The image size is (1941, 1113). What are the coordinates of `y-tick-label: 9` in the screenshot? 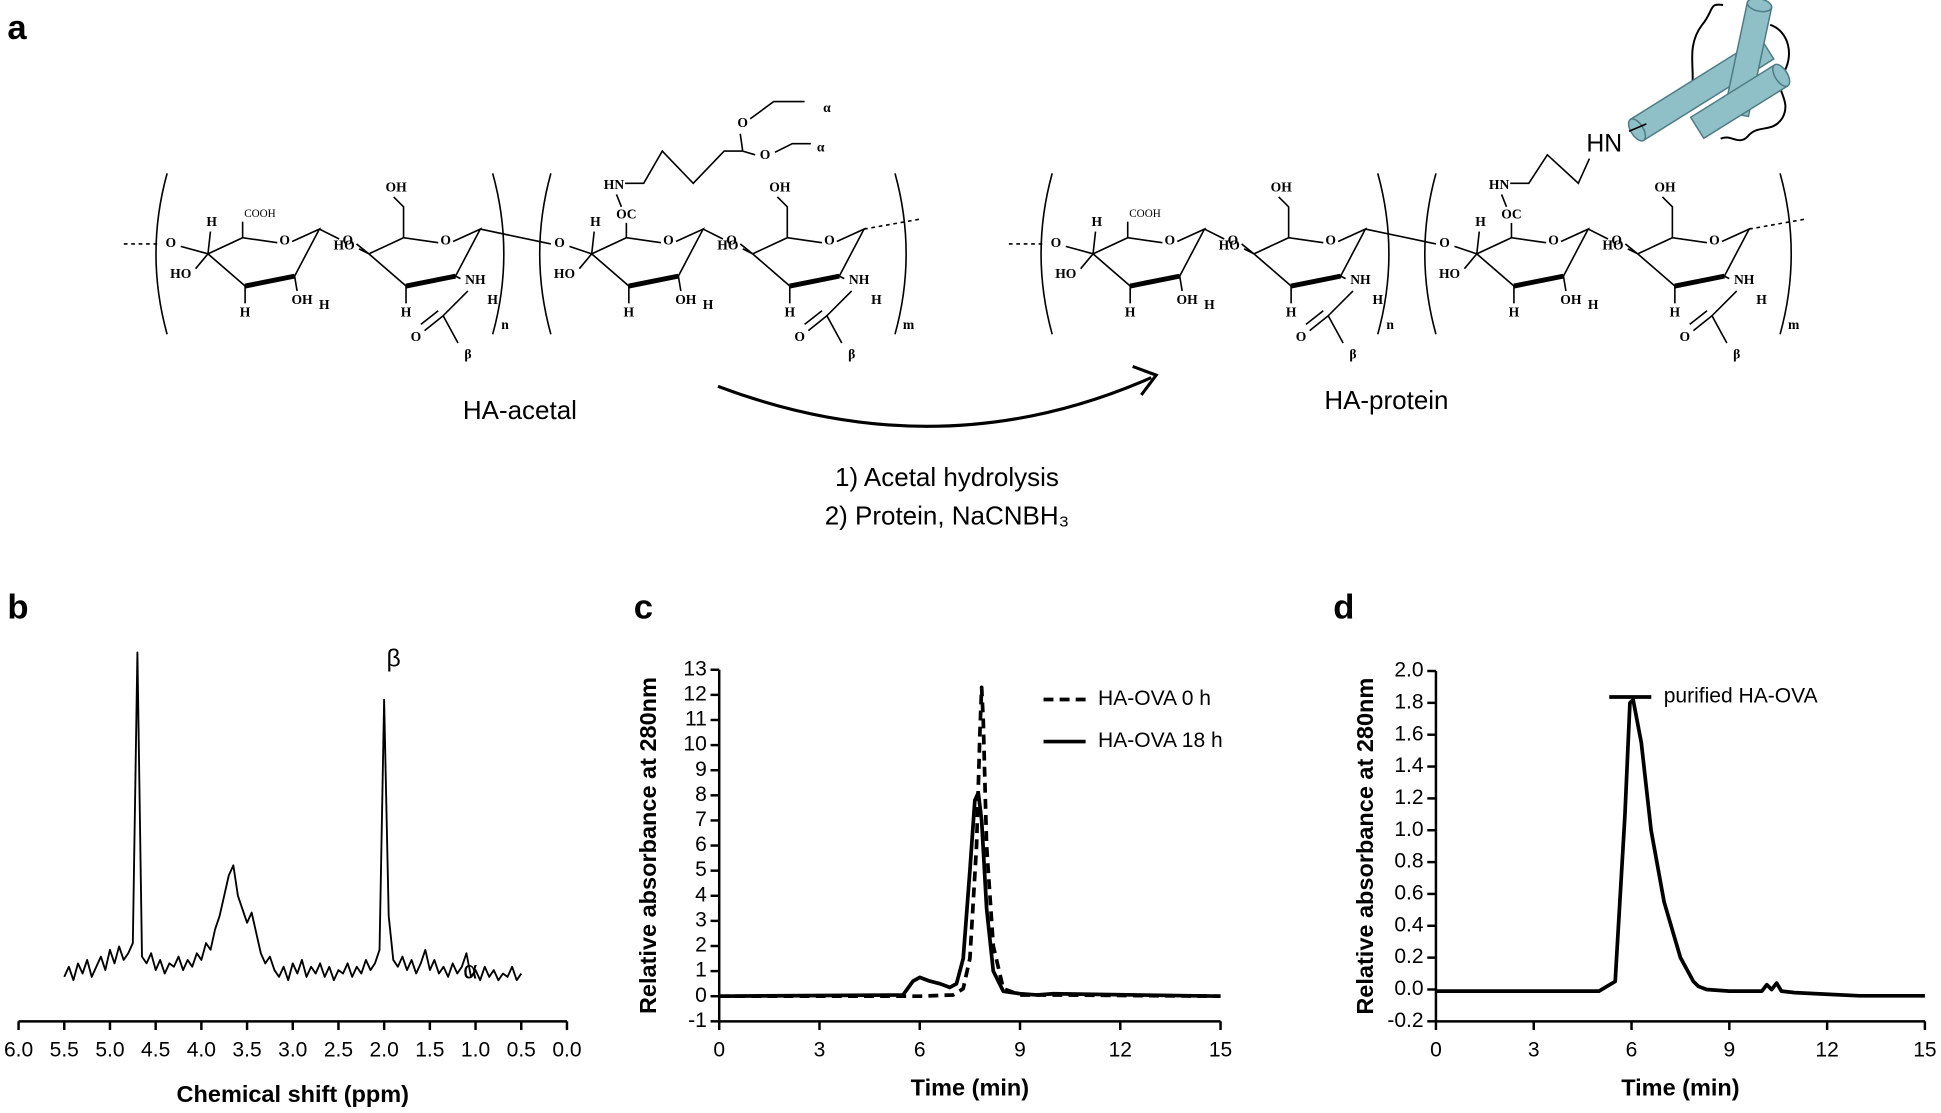 It's located at (701, 769).